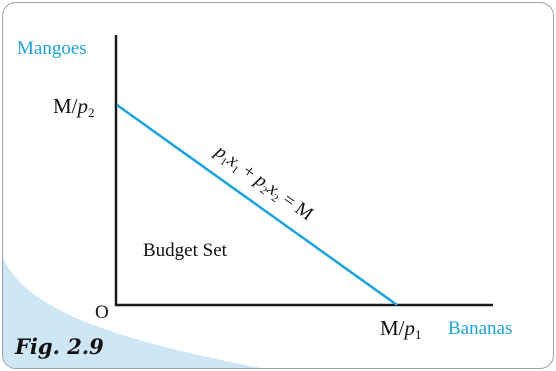 Image resolution: width=556 pixels, height=371 pixels. What do you see at coordinates (132, 313) in the screenshot?
I see `corner-wave-decoration` at bounding box center [132, 313].